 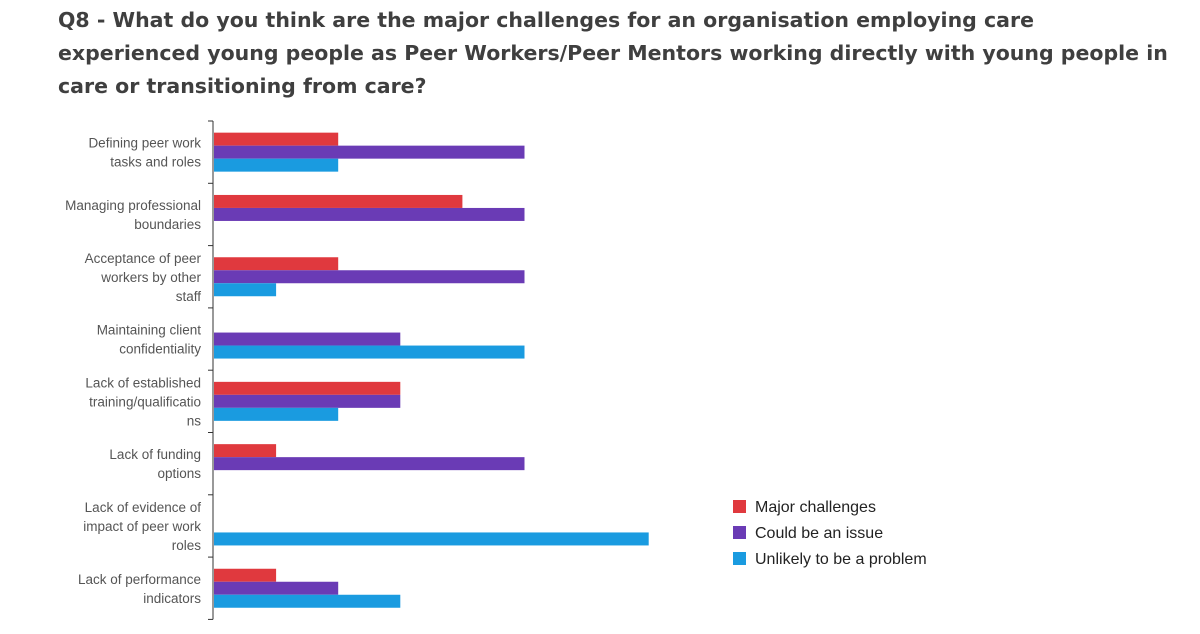 I want to click on category-label-line: workers by other, so click(x=150, y=277).